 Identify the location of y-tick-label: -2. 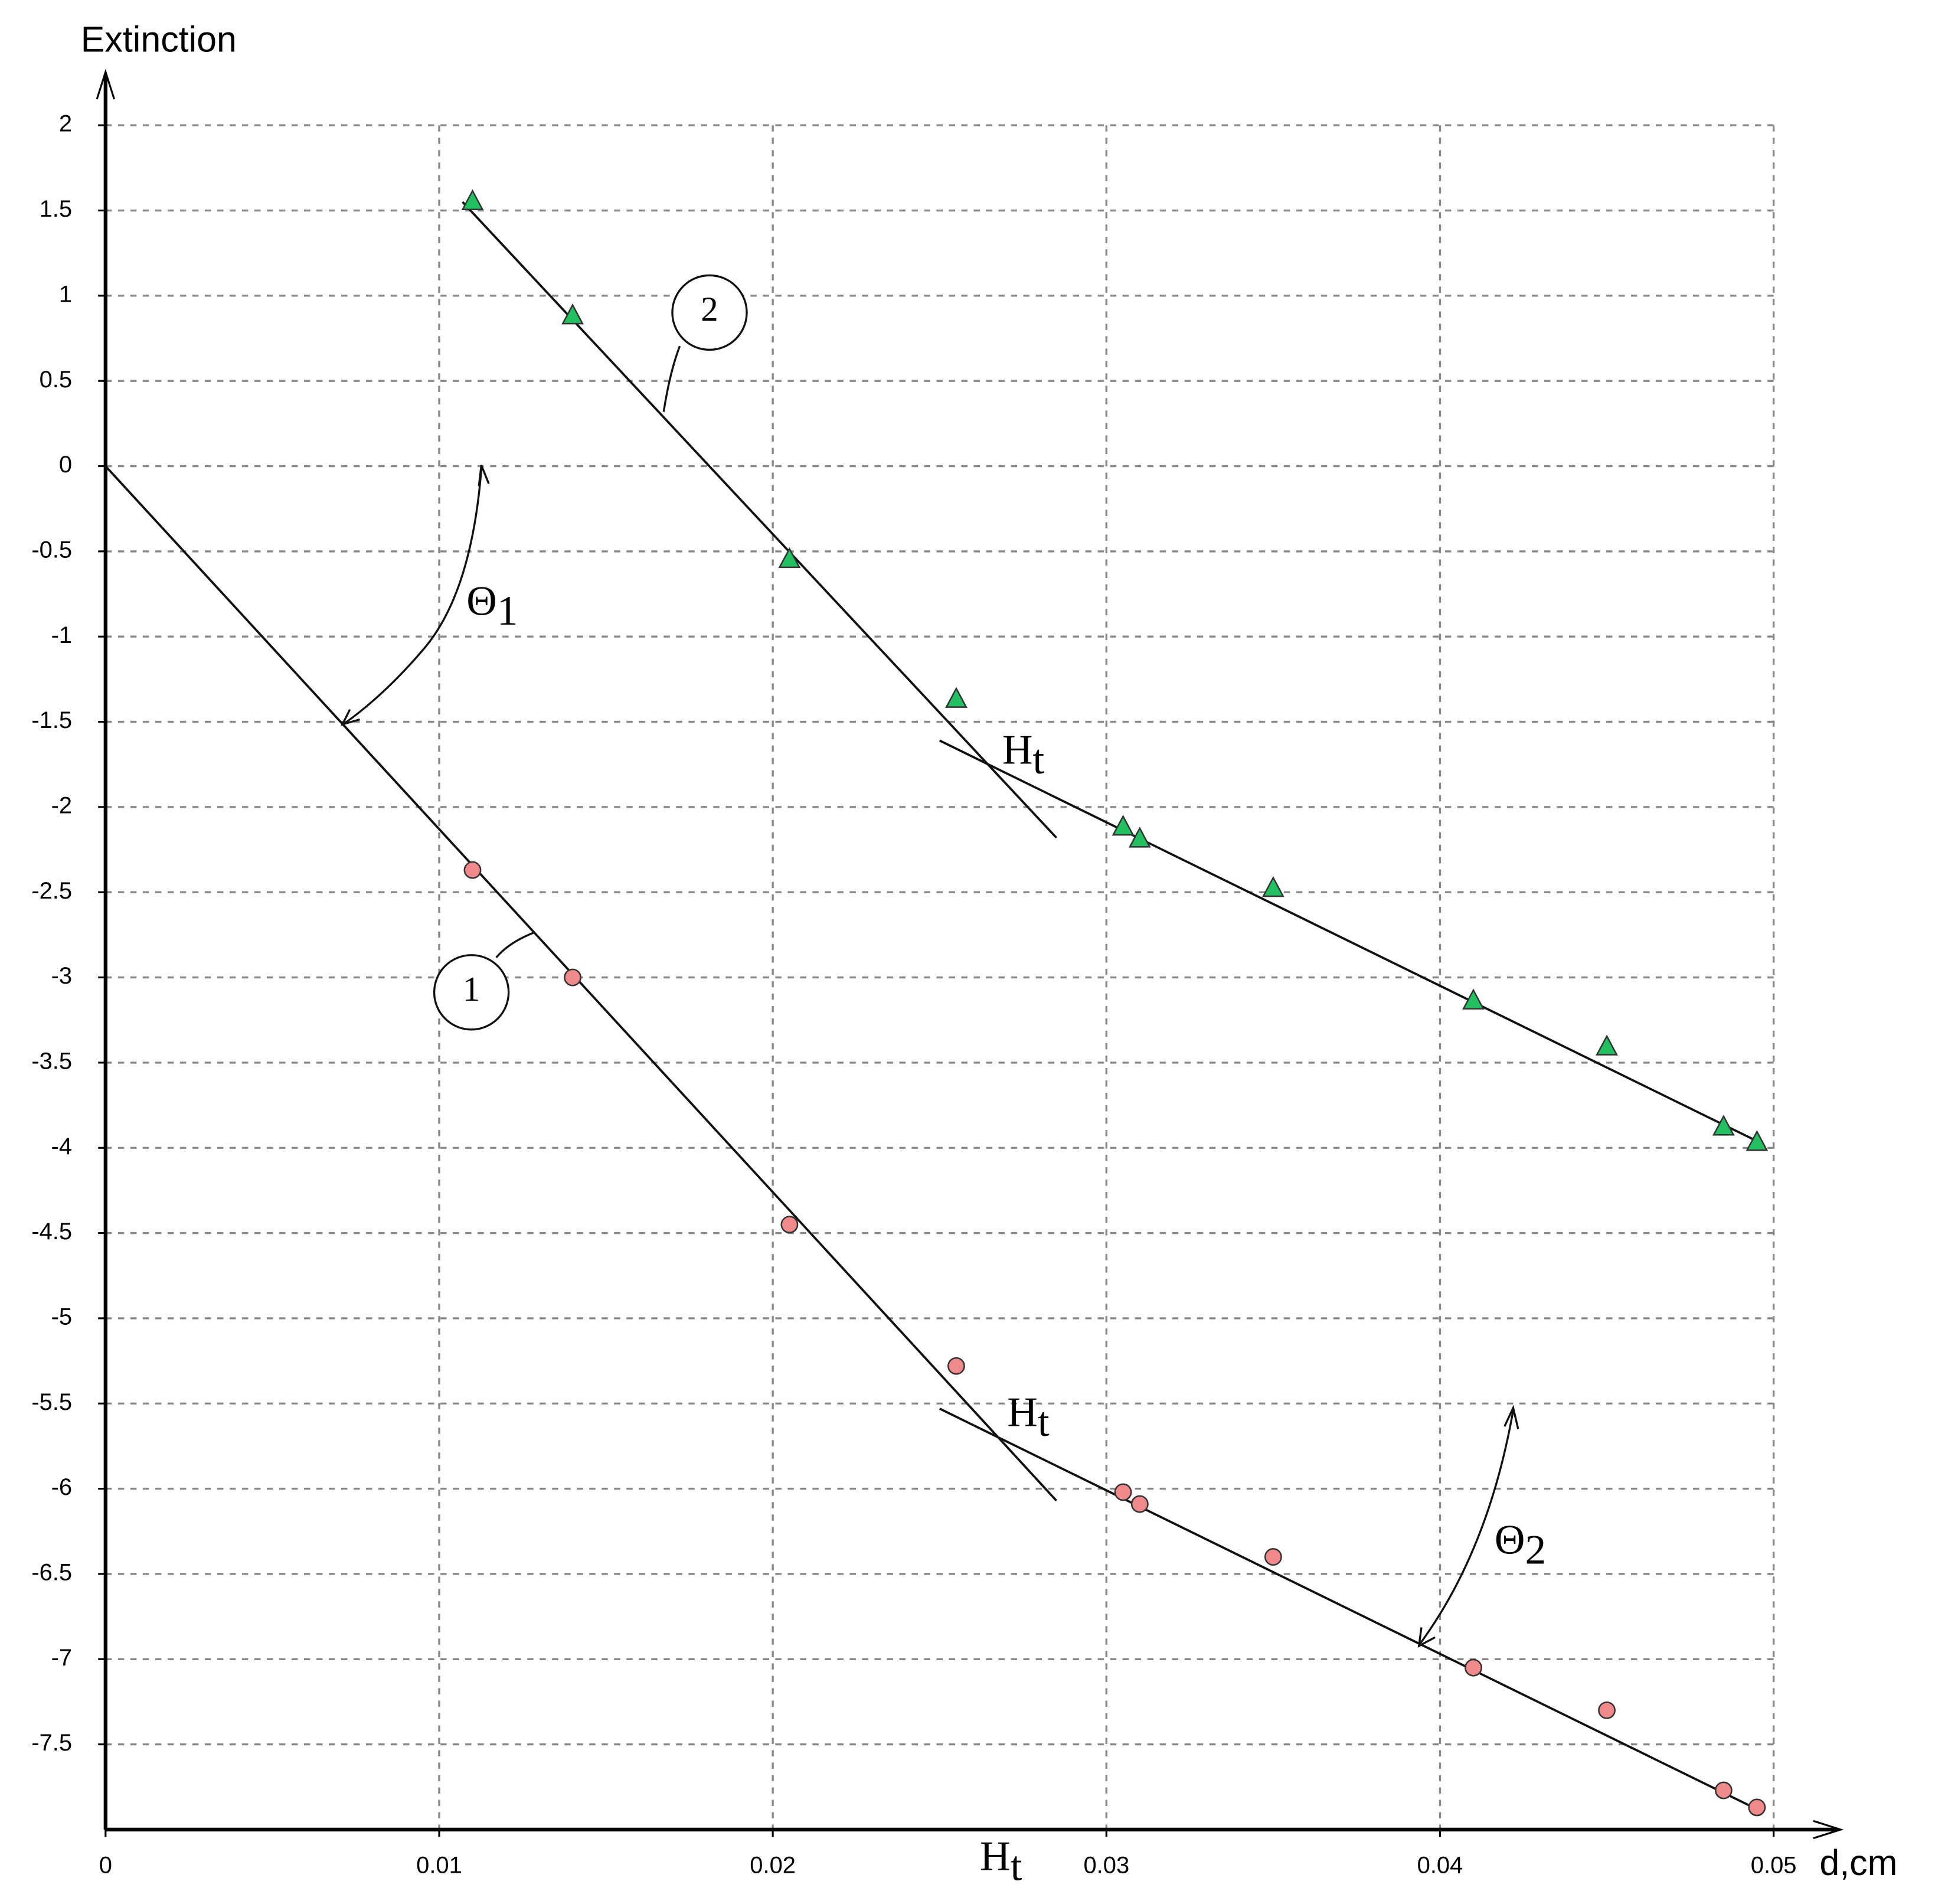
(61, 805).